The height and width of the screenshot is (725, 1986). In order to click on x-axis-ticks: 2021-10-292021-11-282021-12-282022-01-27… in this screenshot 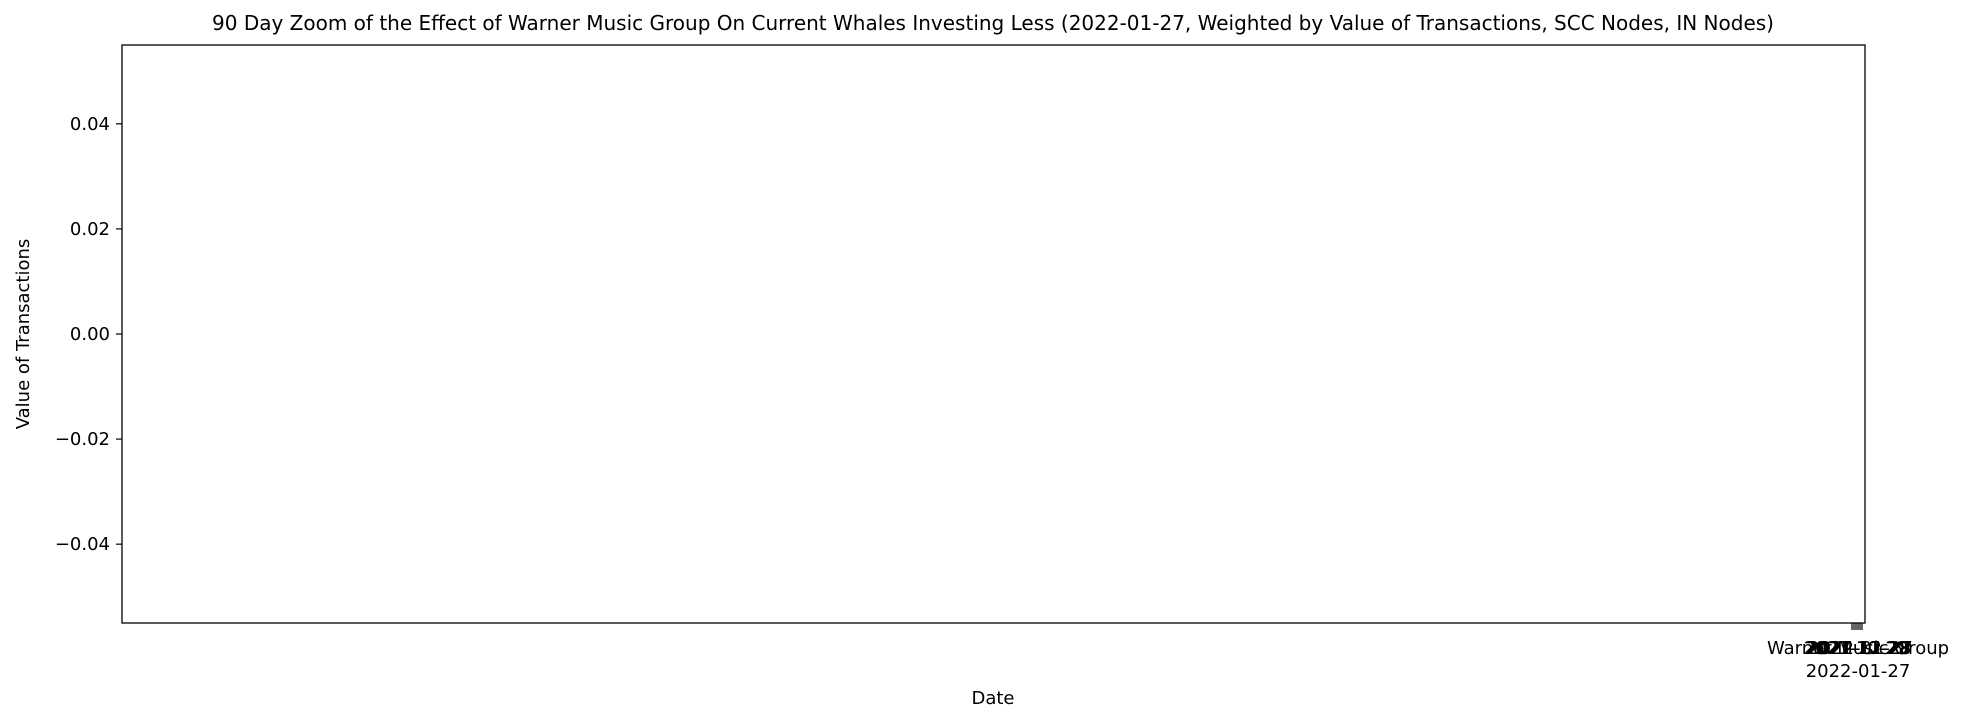, I will do `click(1858, 652)`.